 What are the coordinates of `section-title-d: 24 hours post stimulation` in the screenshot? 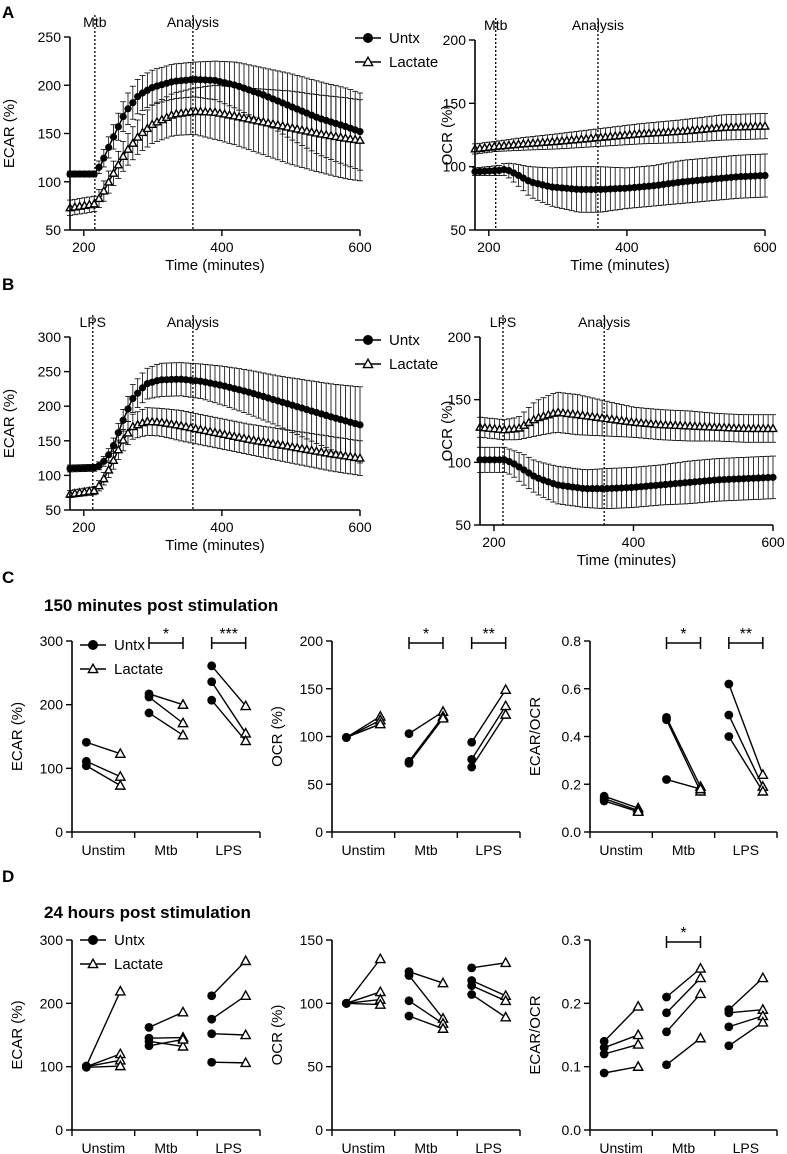 It's located at (147, 912).